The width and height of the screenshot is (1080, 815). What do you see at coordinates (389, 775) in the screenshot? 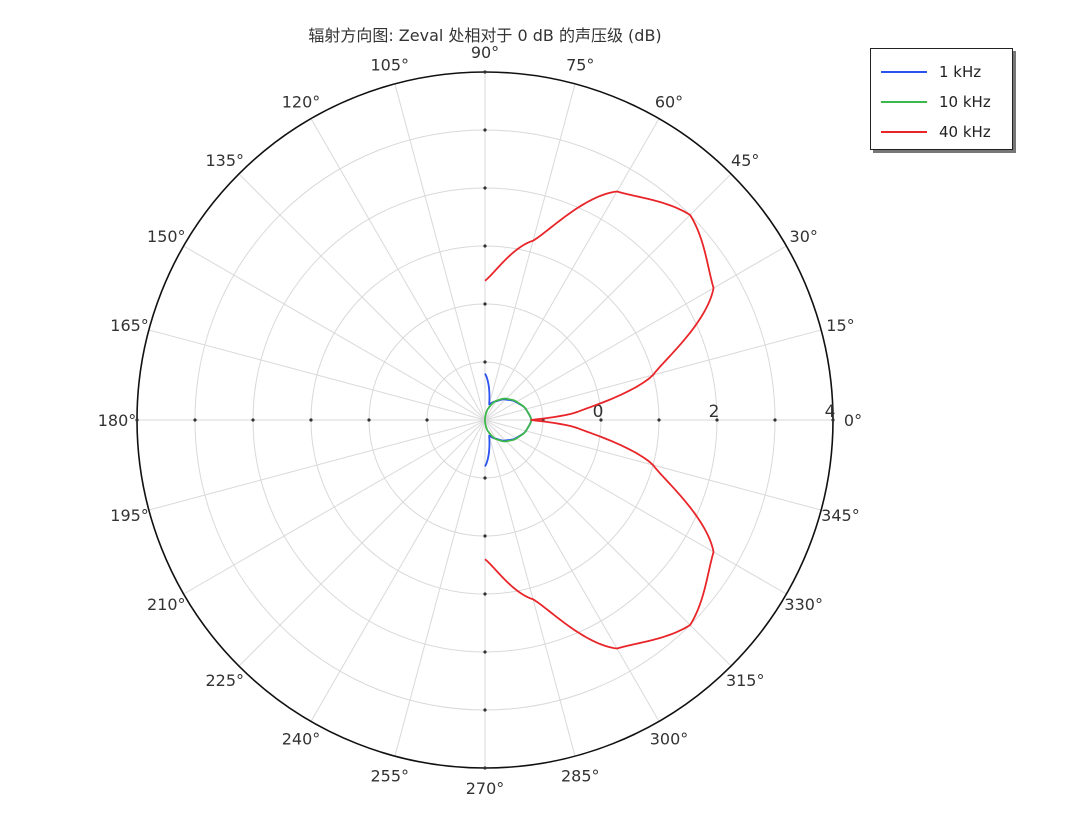
I see `angle-label-255: 255°` at bounding box center [389, 775].